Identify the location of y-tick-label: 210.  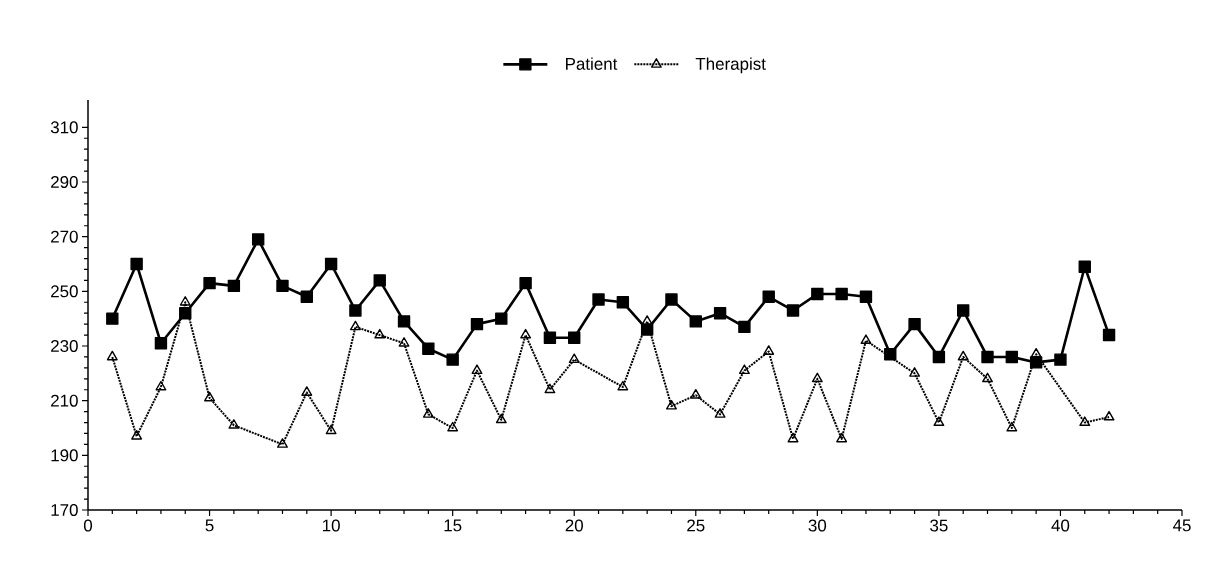
(64, 400).